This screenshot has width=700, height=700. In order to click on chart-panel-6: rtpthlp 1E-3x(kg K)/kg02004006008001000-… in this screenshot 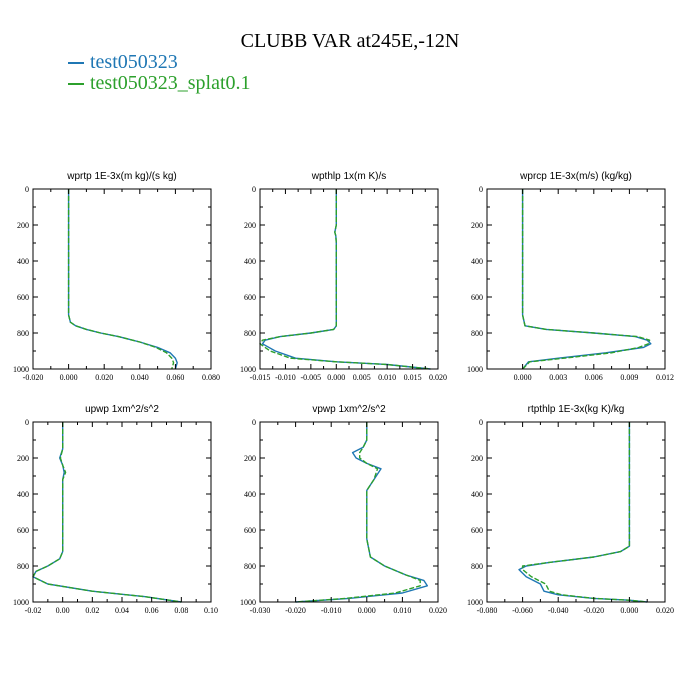, I will do `click(570, 509)`.